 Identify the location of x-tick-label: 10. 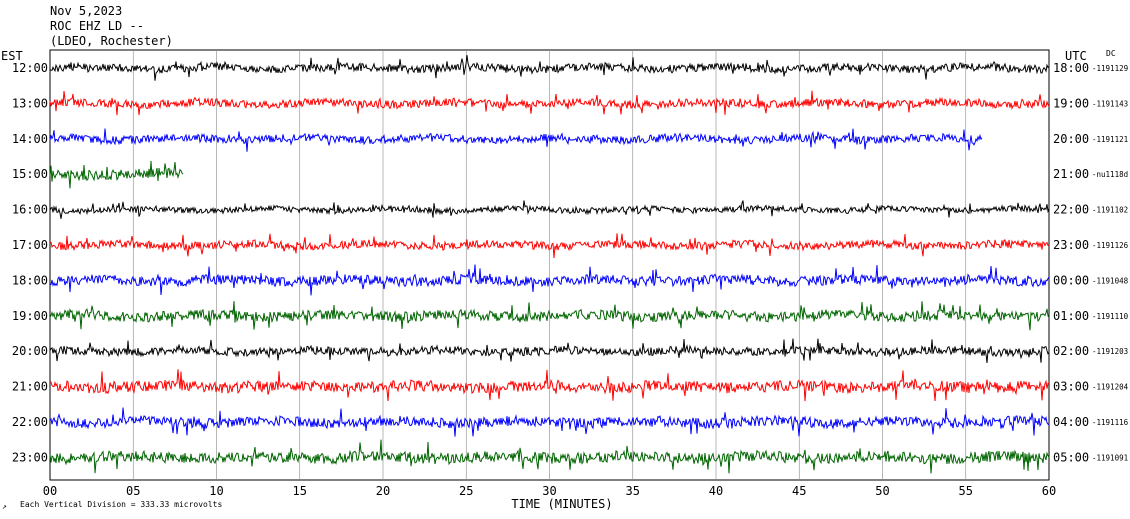
(216, 491).